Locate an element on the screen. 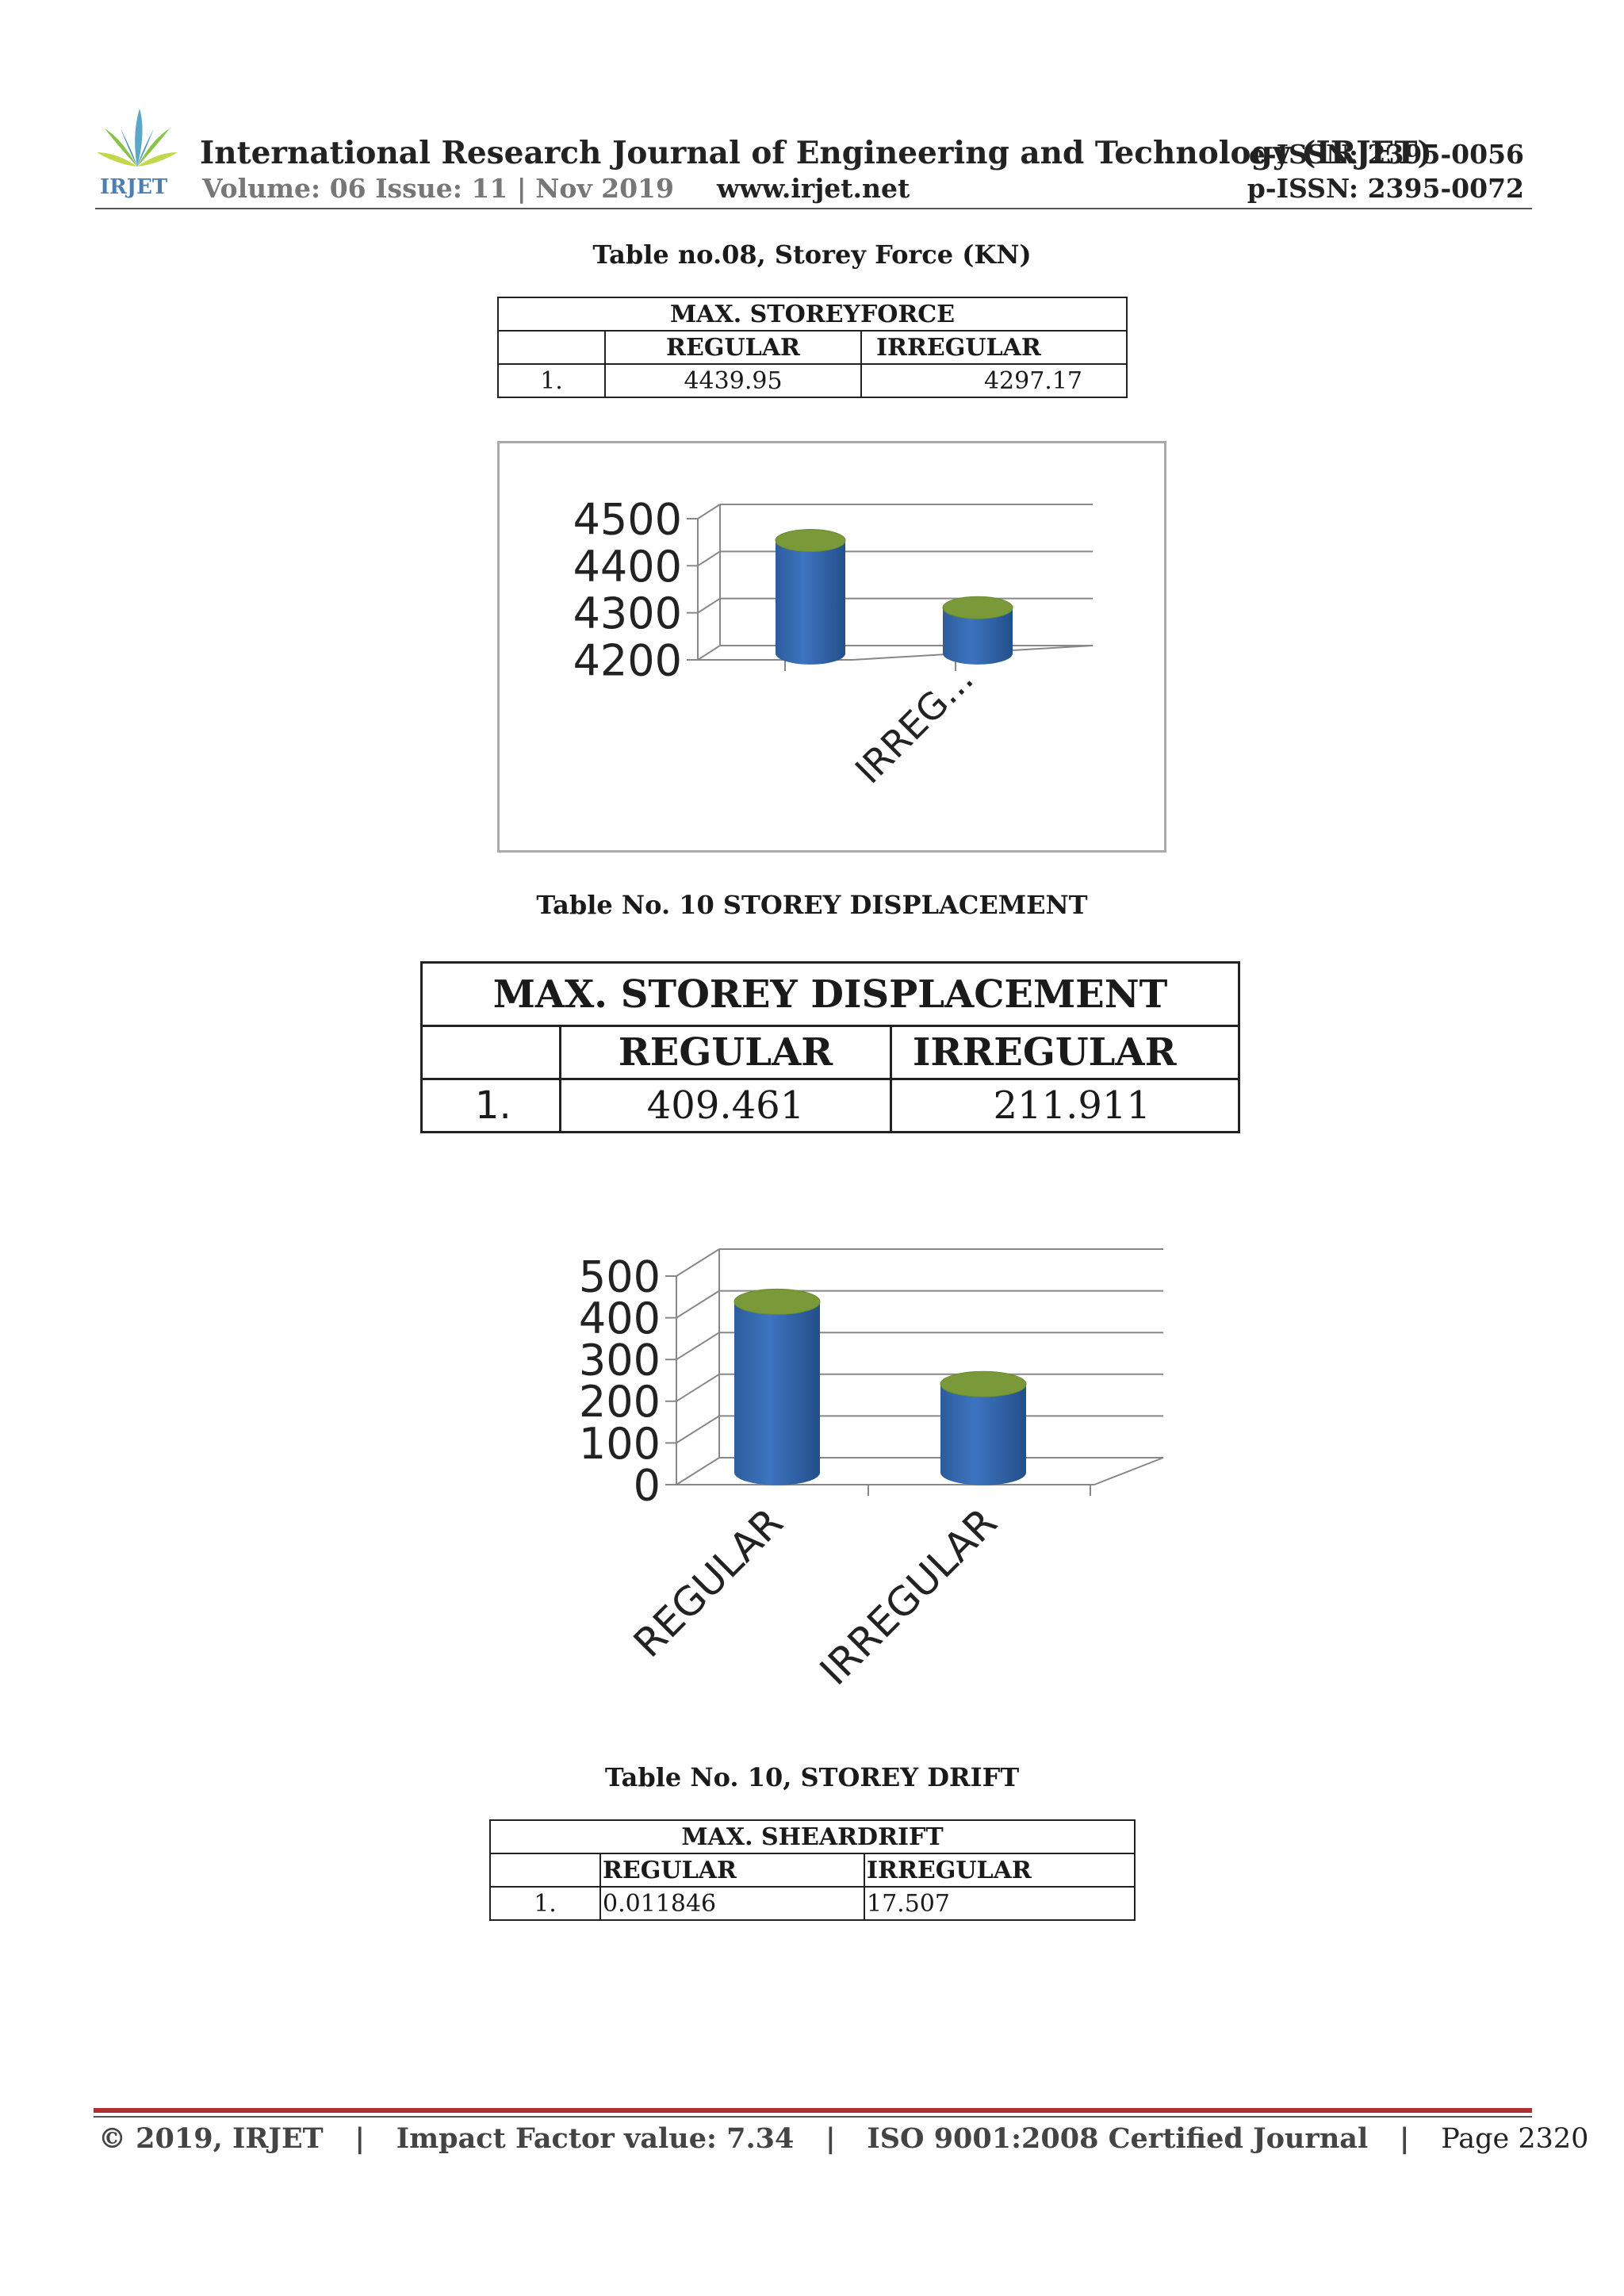 This screenshot has width=1624, height=2296. y-tick-label: 4500 is located at coordinates (627, 519).